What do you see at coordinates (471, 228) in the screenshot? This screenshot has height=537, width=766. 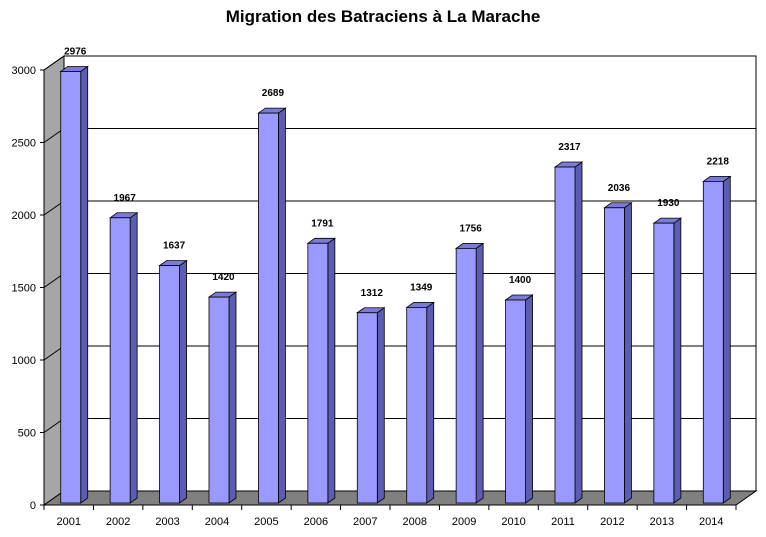 I see `data-label: 1756` at bounding box center [471, 228].